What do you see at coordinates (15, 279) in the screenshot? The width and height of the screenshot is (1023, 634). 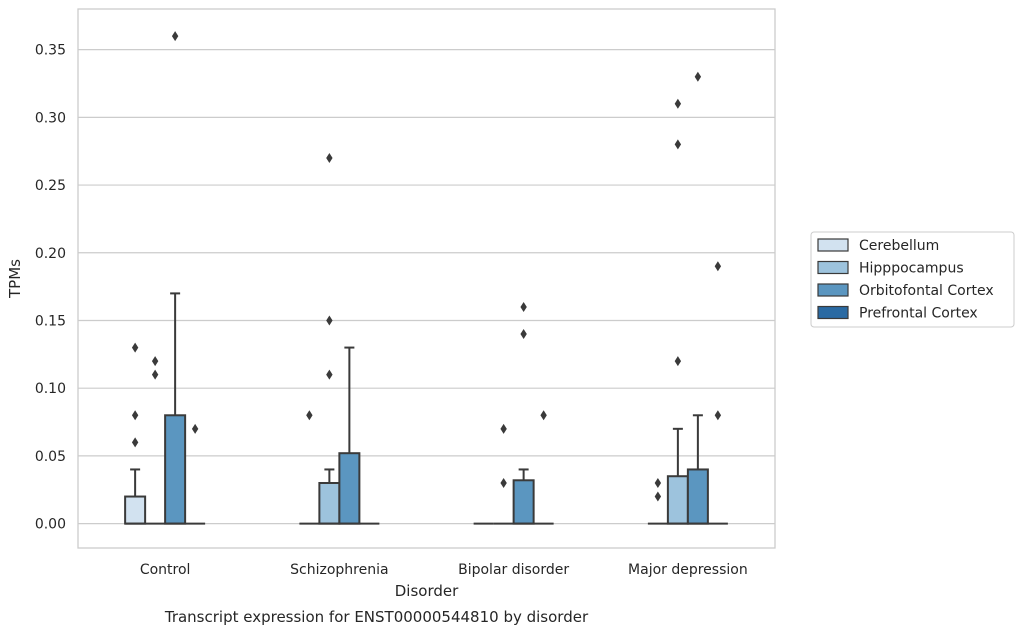 I see `y-axis-title: TPMs` at bounding box center [15, 279].